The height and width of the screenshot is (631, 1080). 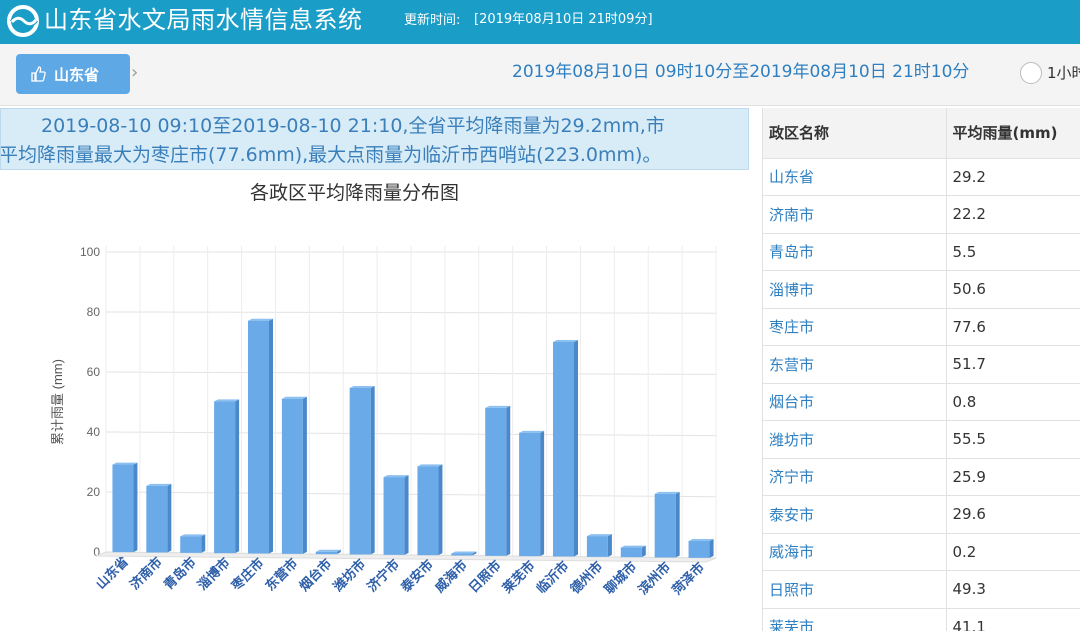 I want to click on x-tick-label: 聊城市, so click(x=620, y=578).